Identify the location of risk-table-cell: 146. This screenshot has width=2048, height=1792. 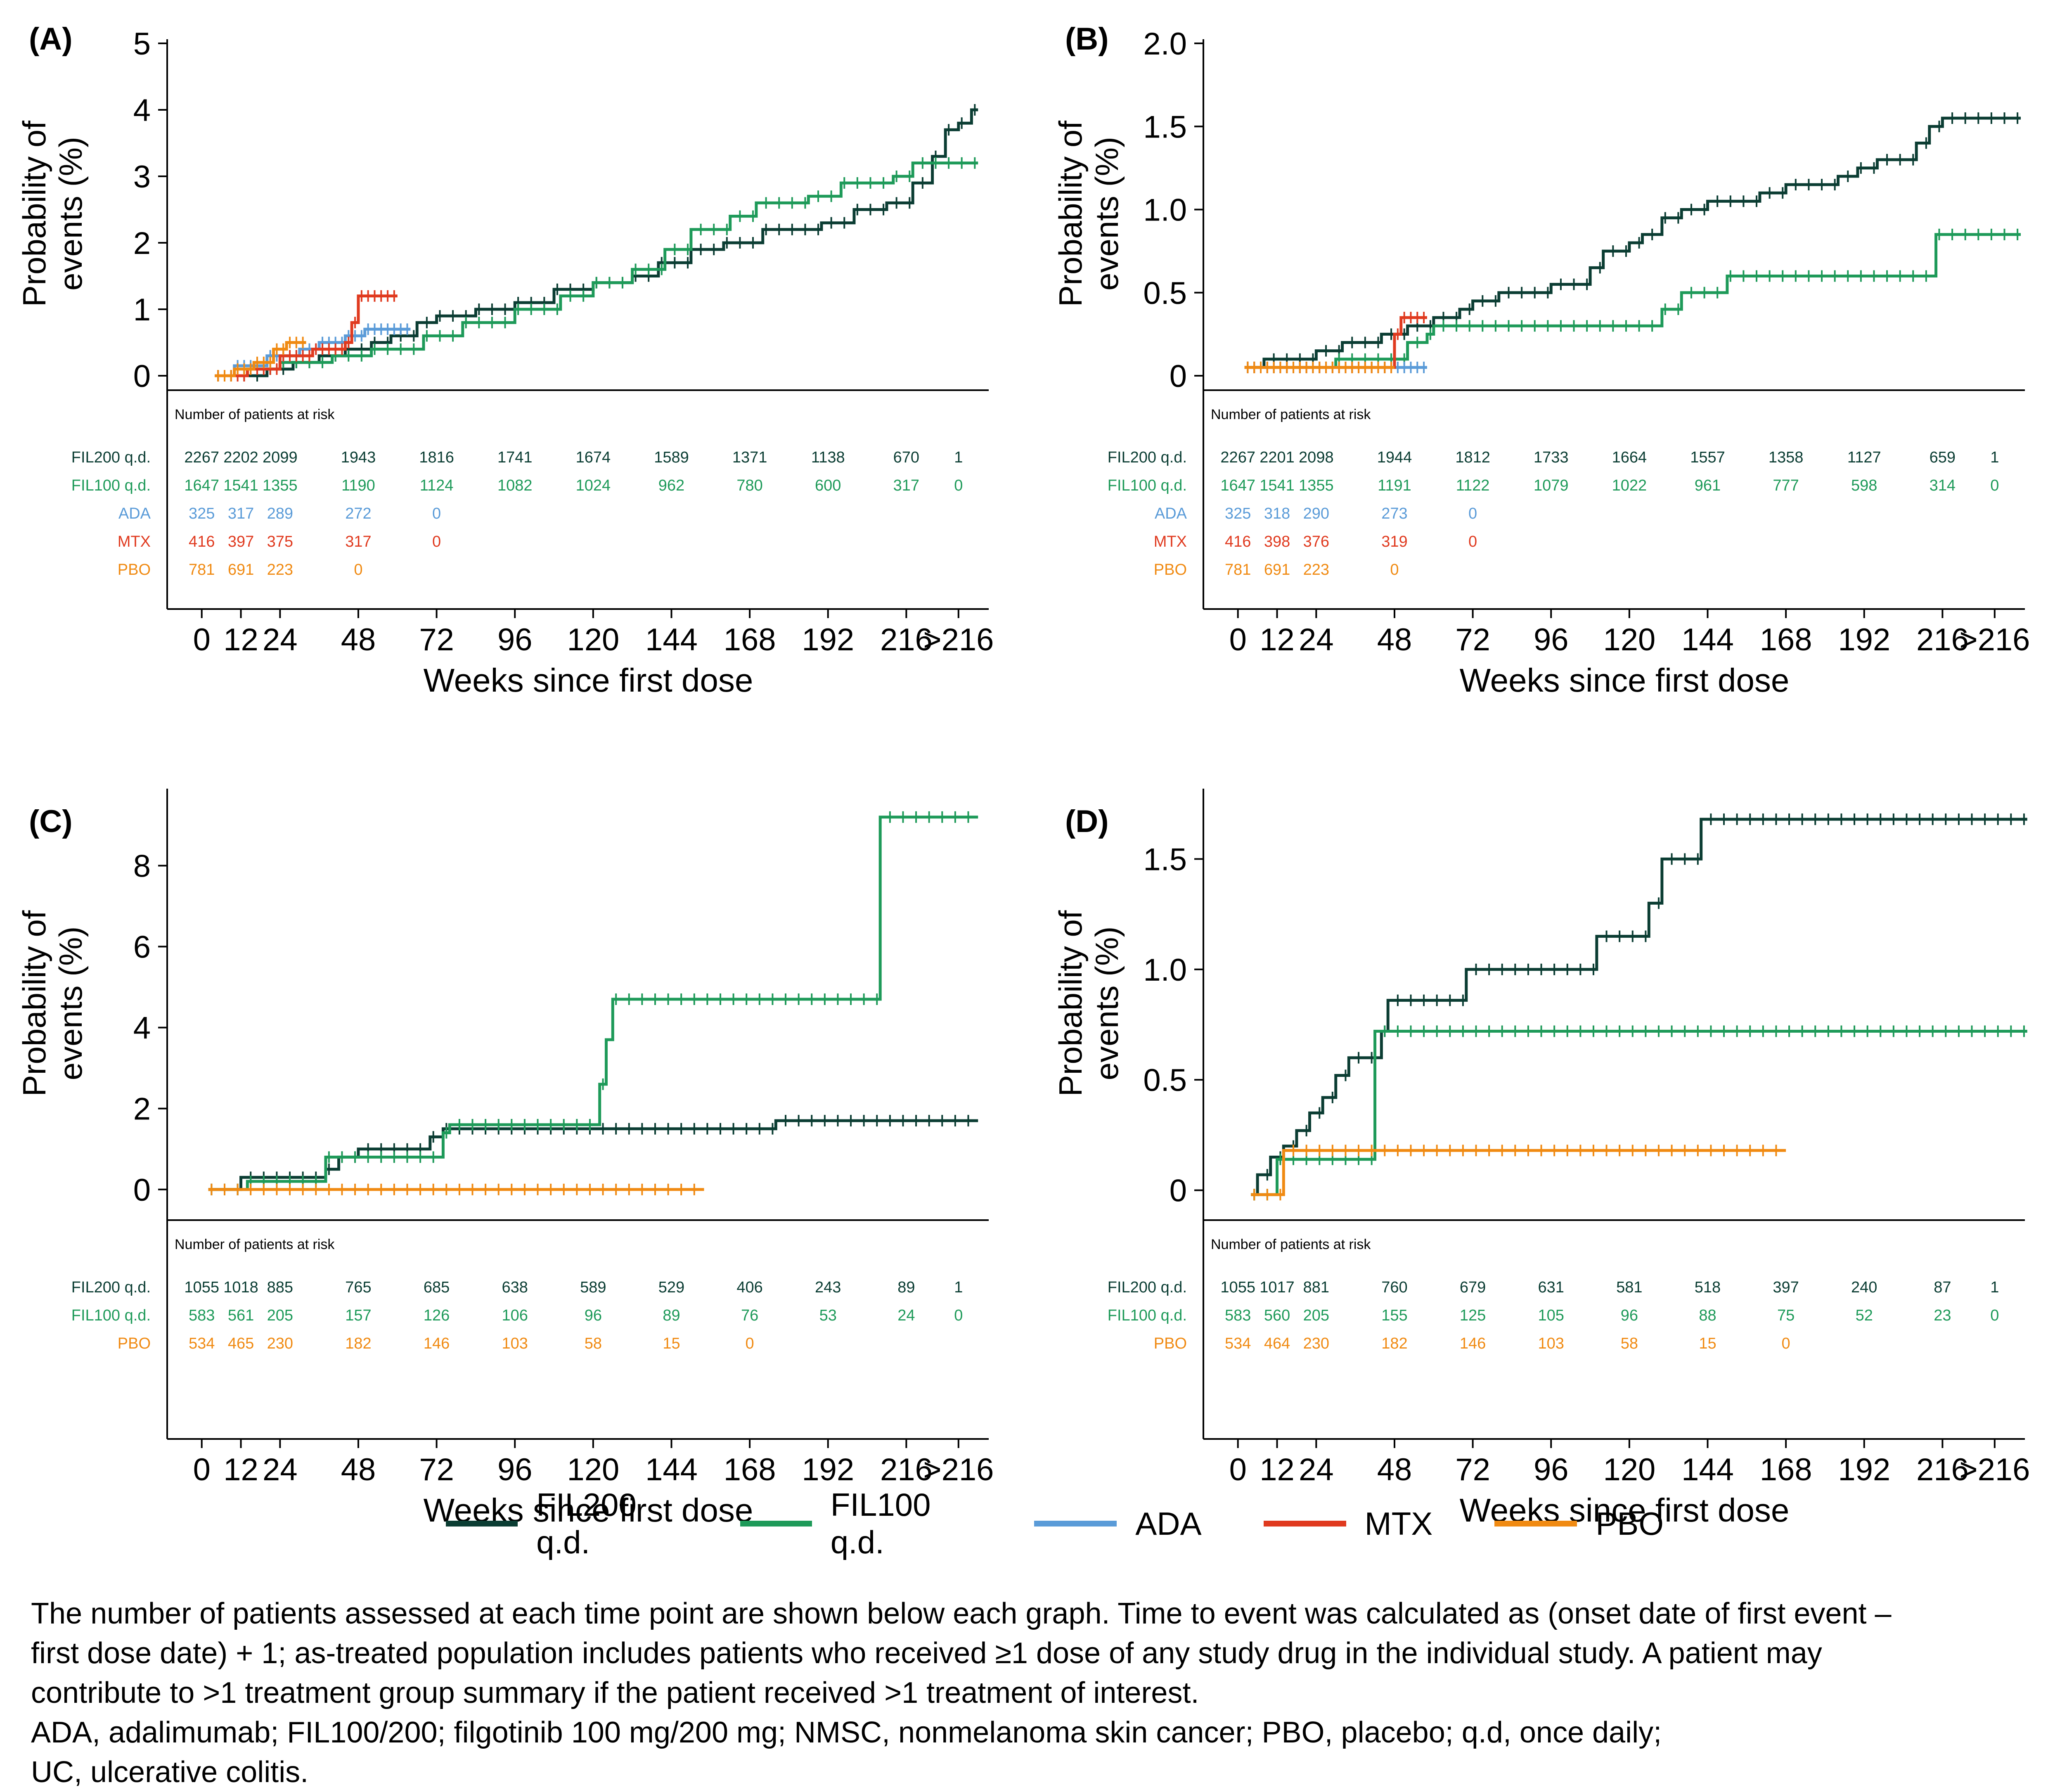
(437, 1343).